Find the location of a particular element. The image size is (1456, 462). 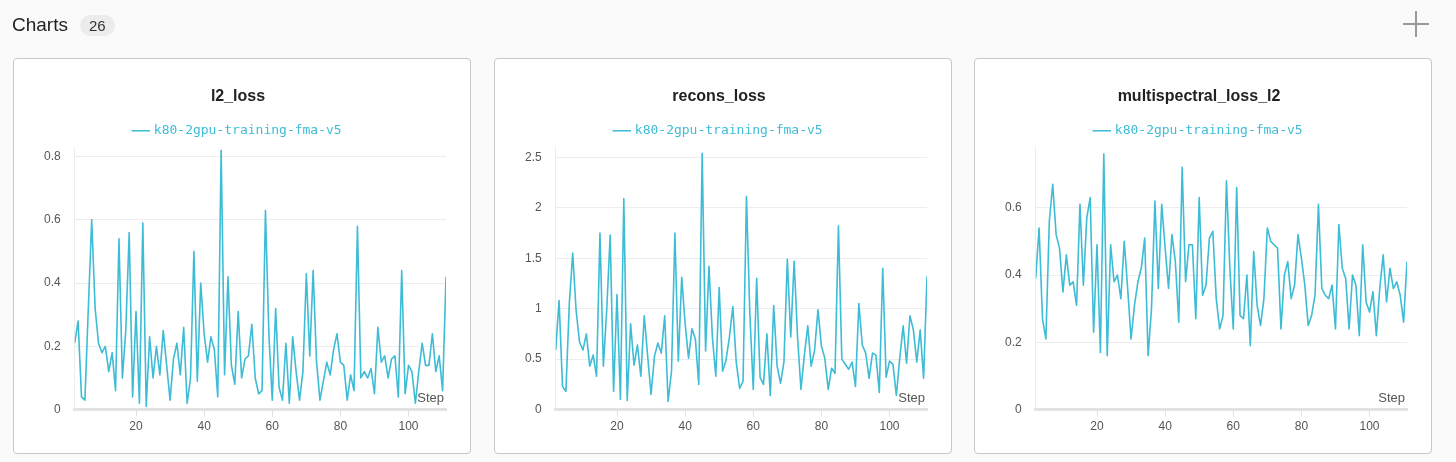

y-tick-label: 1.5 is located at coordinates (533, 257).